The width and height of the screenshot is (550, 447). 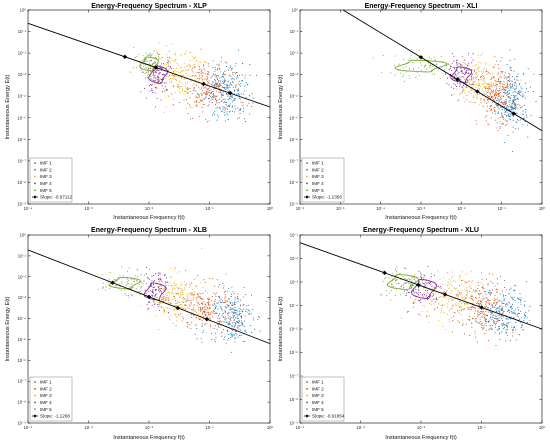 I want to click on legend-label: IMF 2, so click(x=46, y=169).